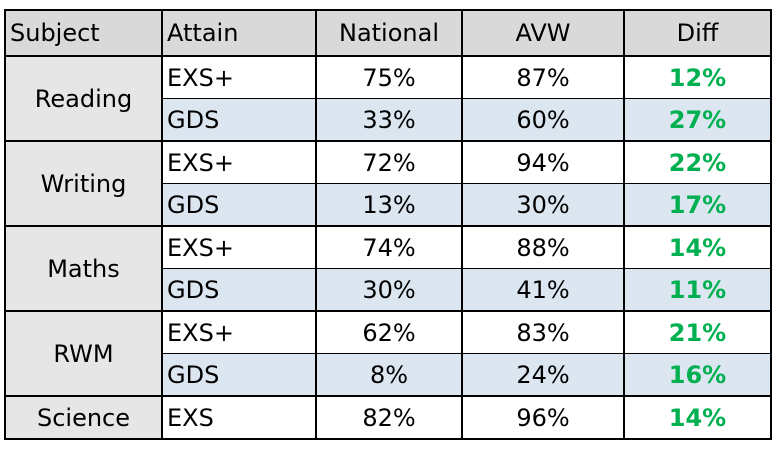  I want to click on diff-cell: 16%, so click(697, 375).